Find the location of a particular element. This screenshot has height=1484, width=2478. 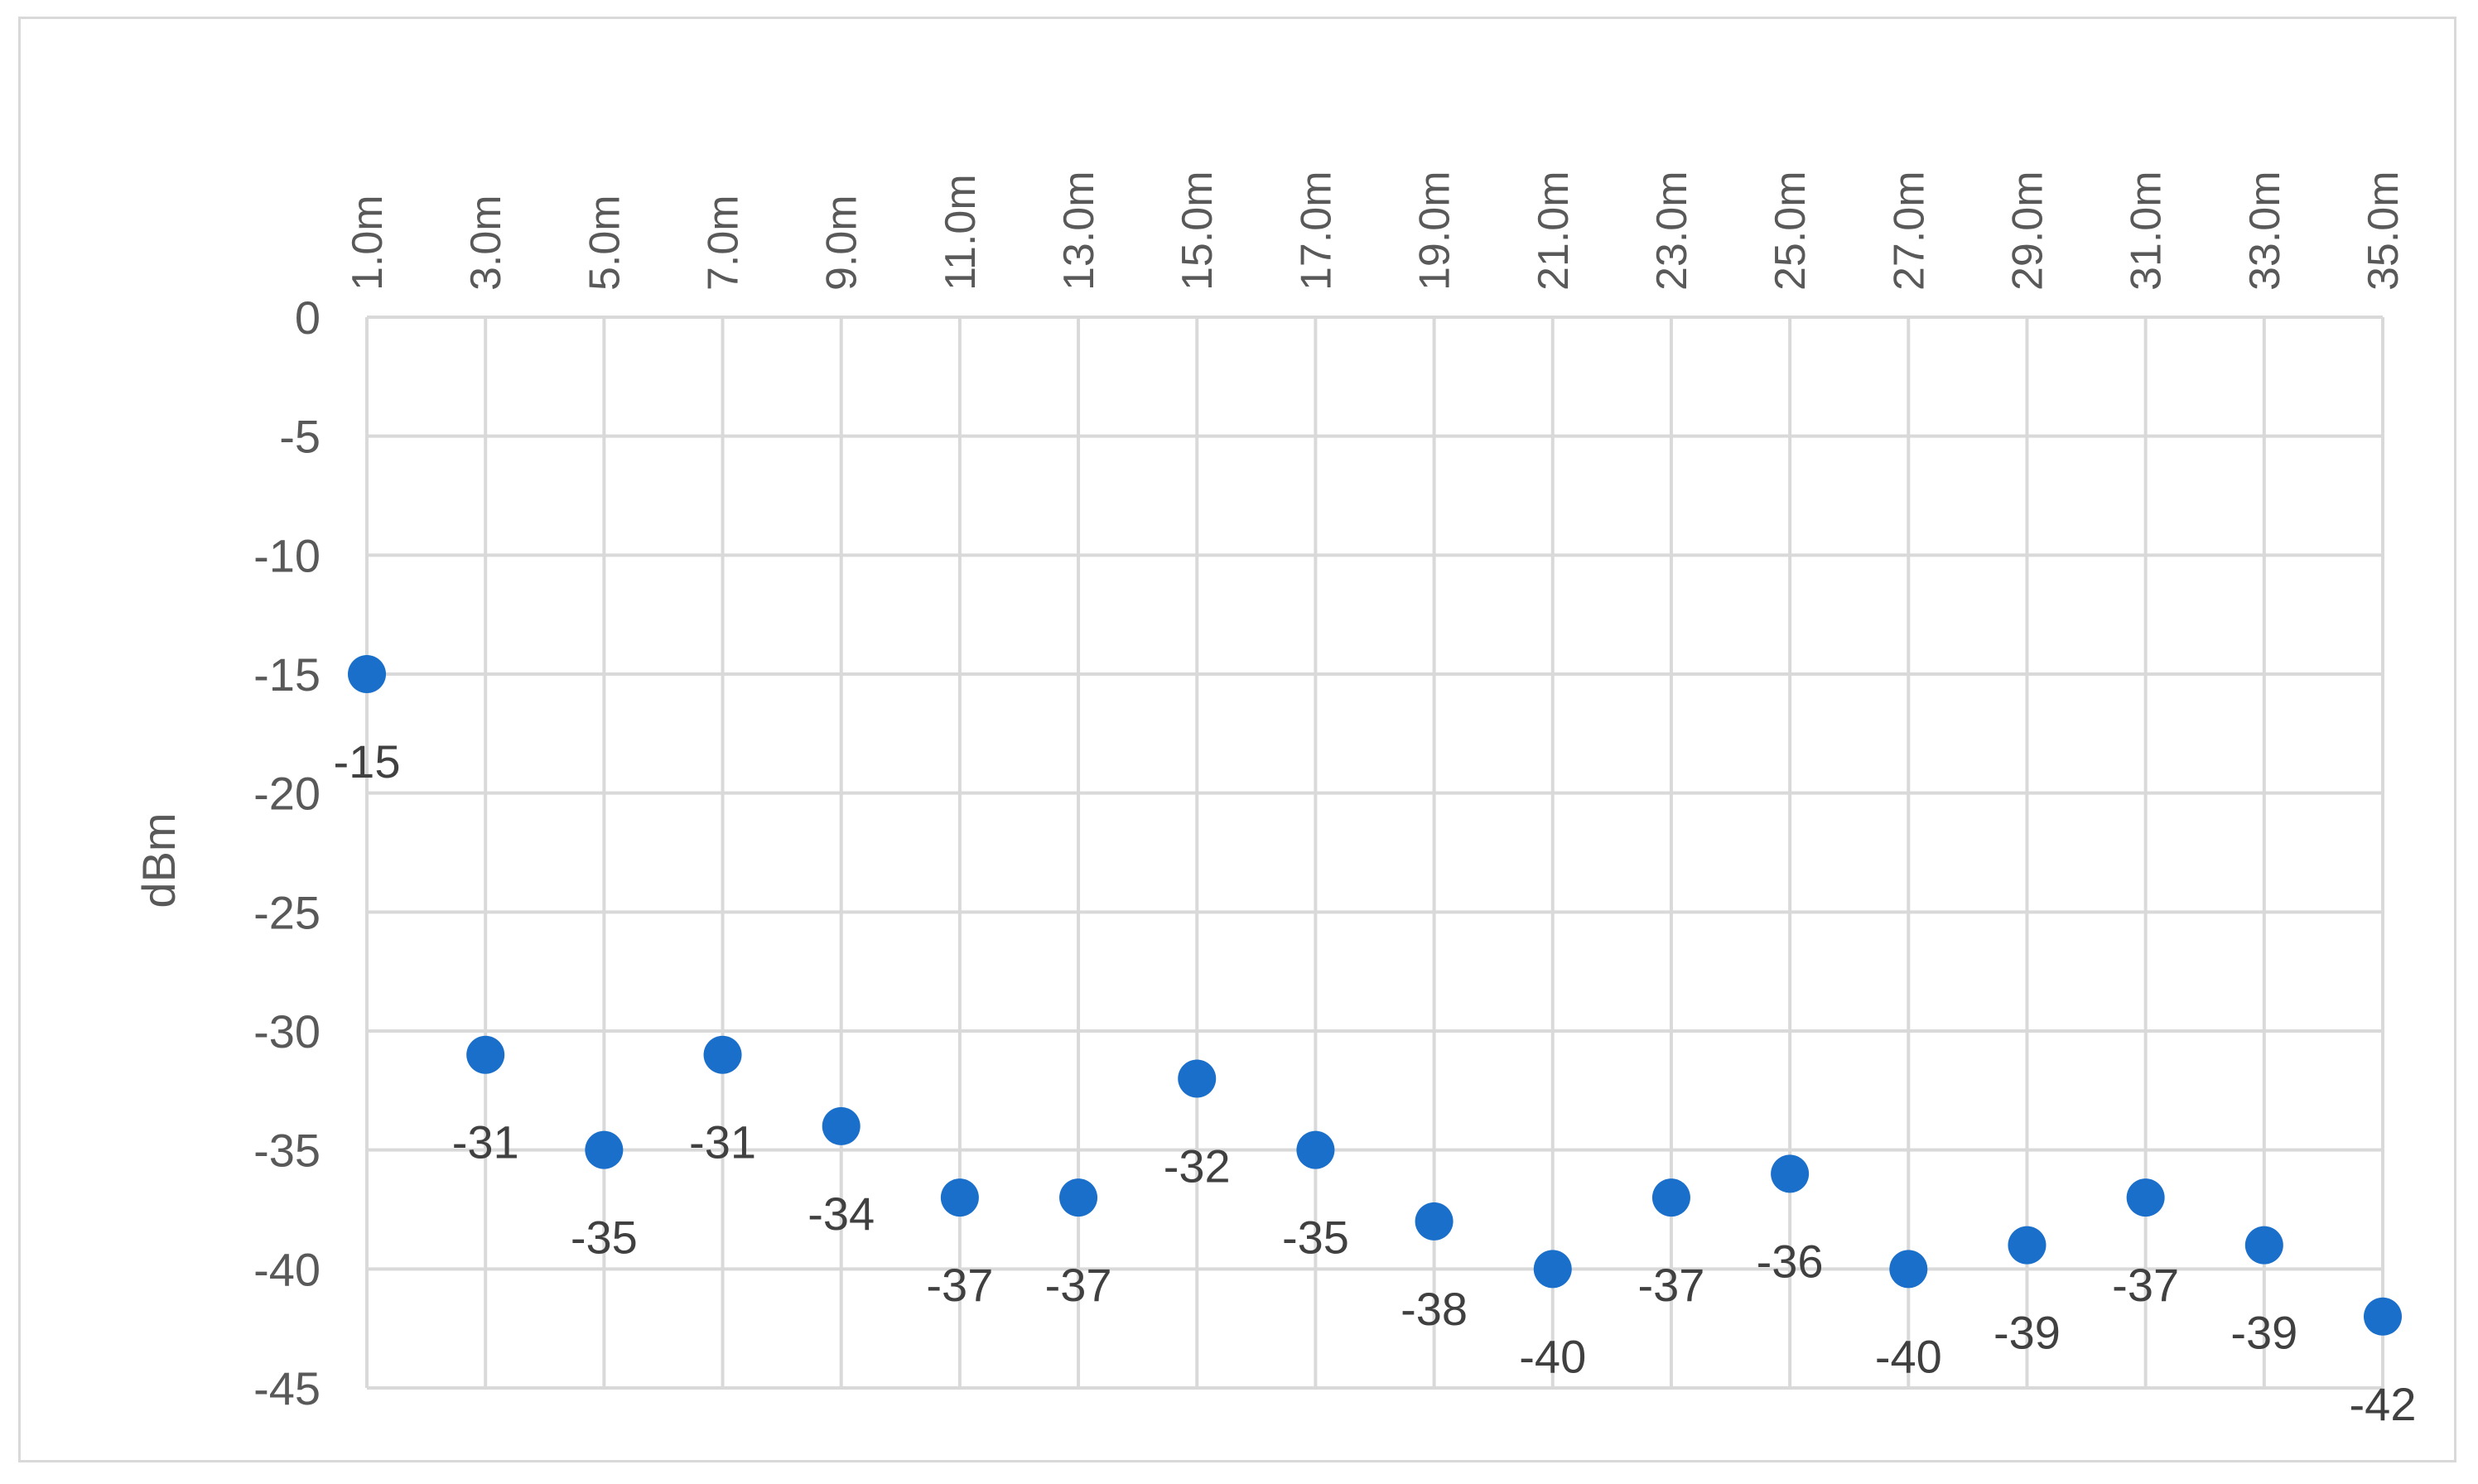

y-tick-label: 0 is located at coordinates (308, 318).